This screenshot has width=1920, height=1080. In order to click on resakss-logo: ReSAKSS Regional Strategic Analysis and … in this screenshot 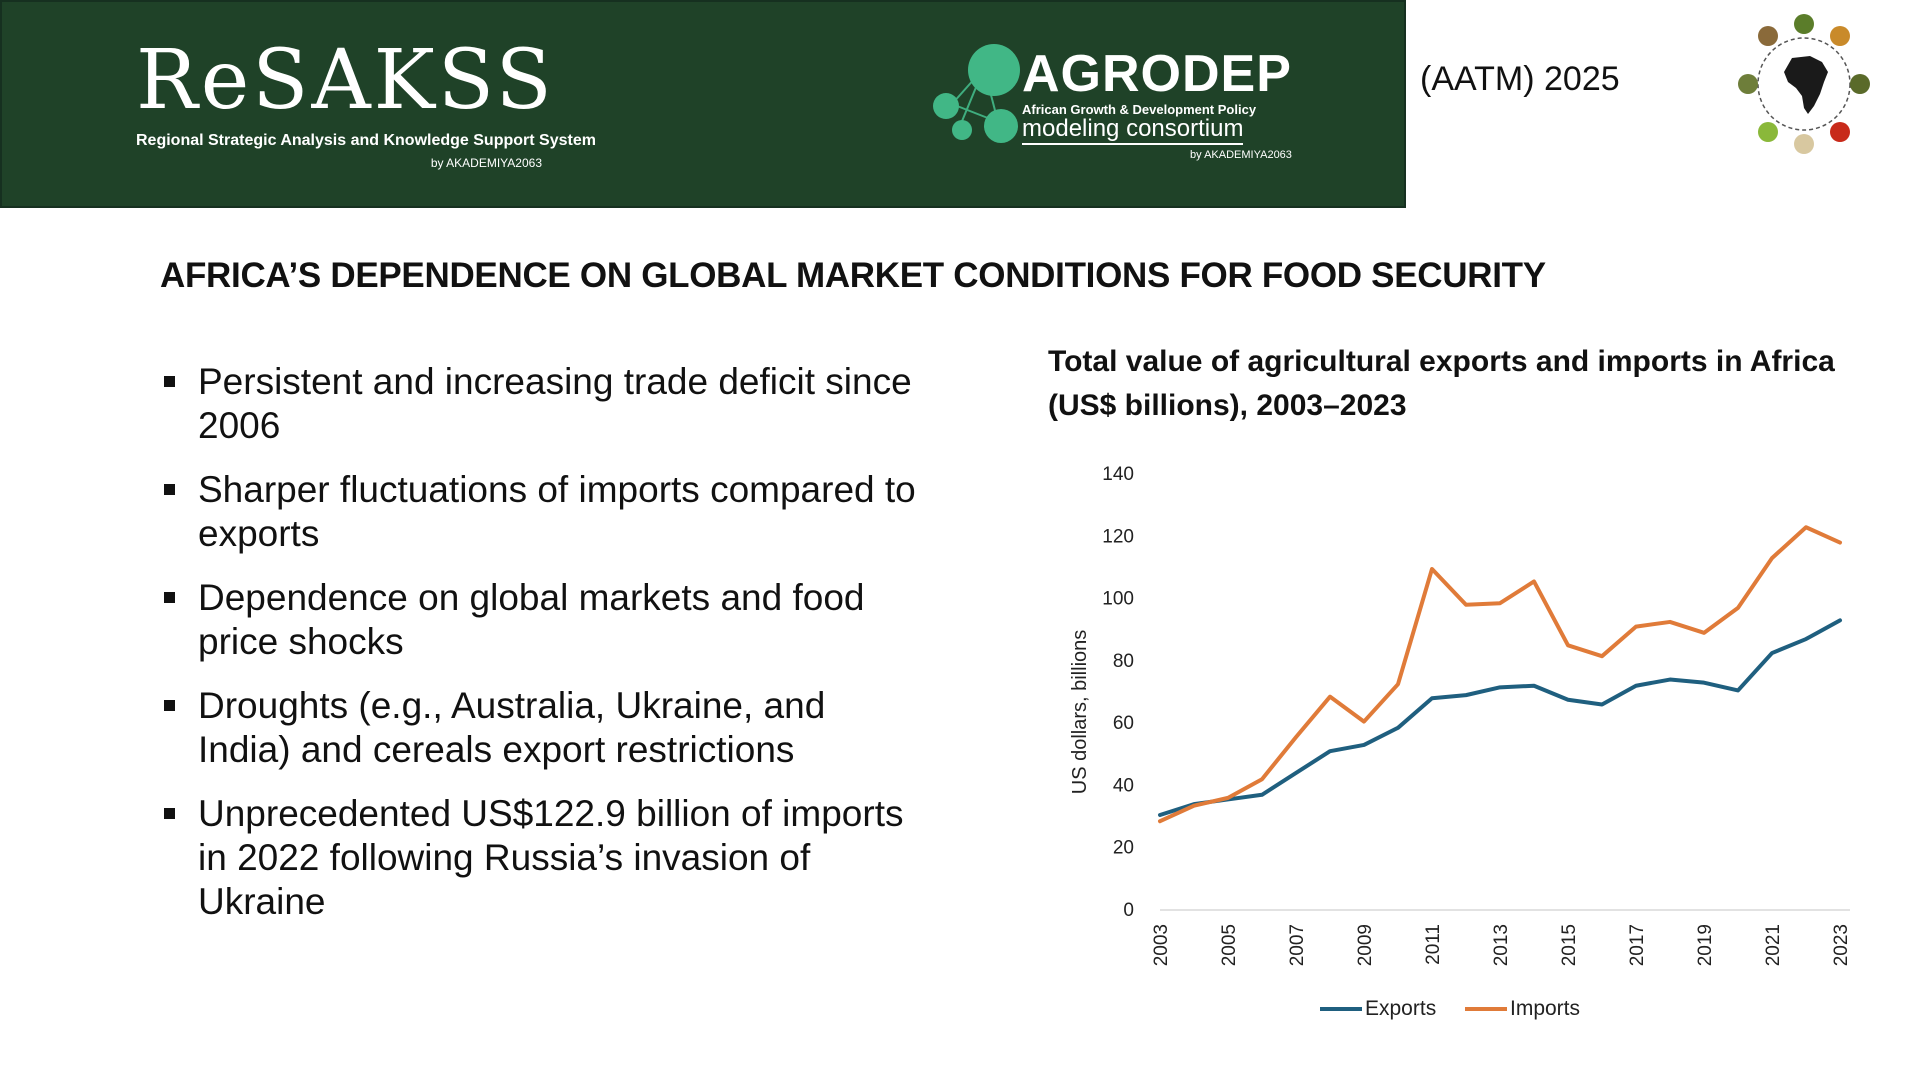, I will do `click(366, 102)`.